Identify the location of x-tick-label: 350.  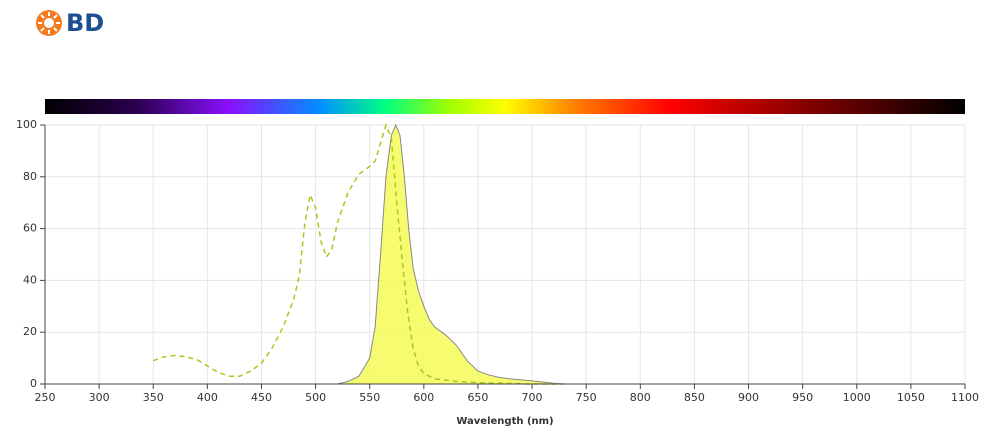
(153, 397).